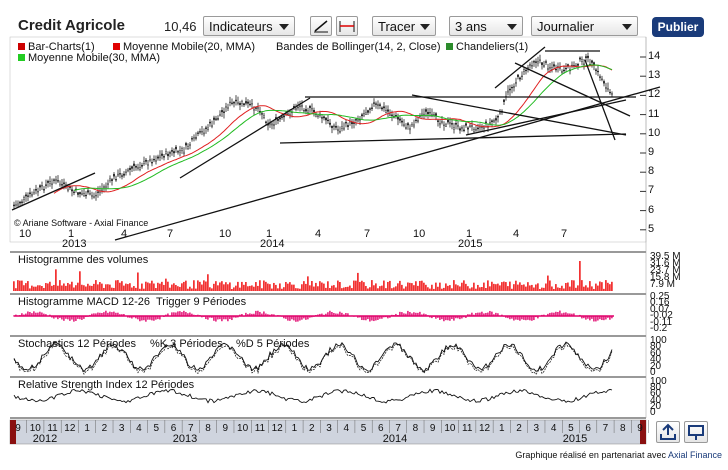 The height and width of the screenshot is (470, 728). Describe the element at coordinates (660, 303) in the screenshot. I see `panel-tick-label: 0.16` at that location.